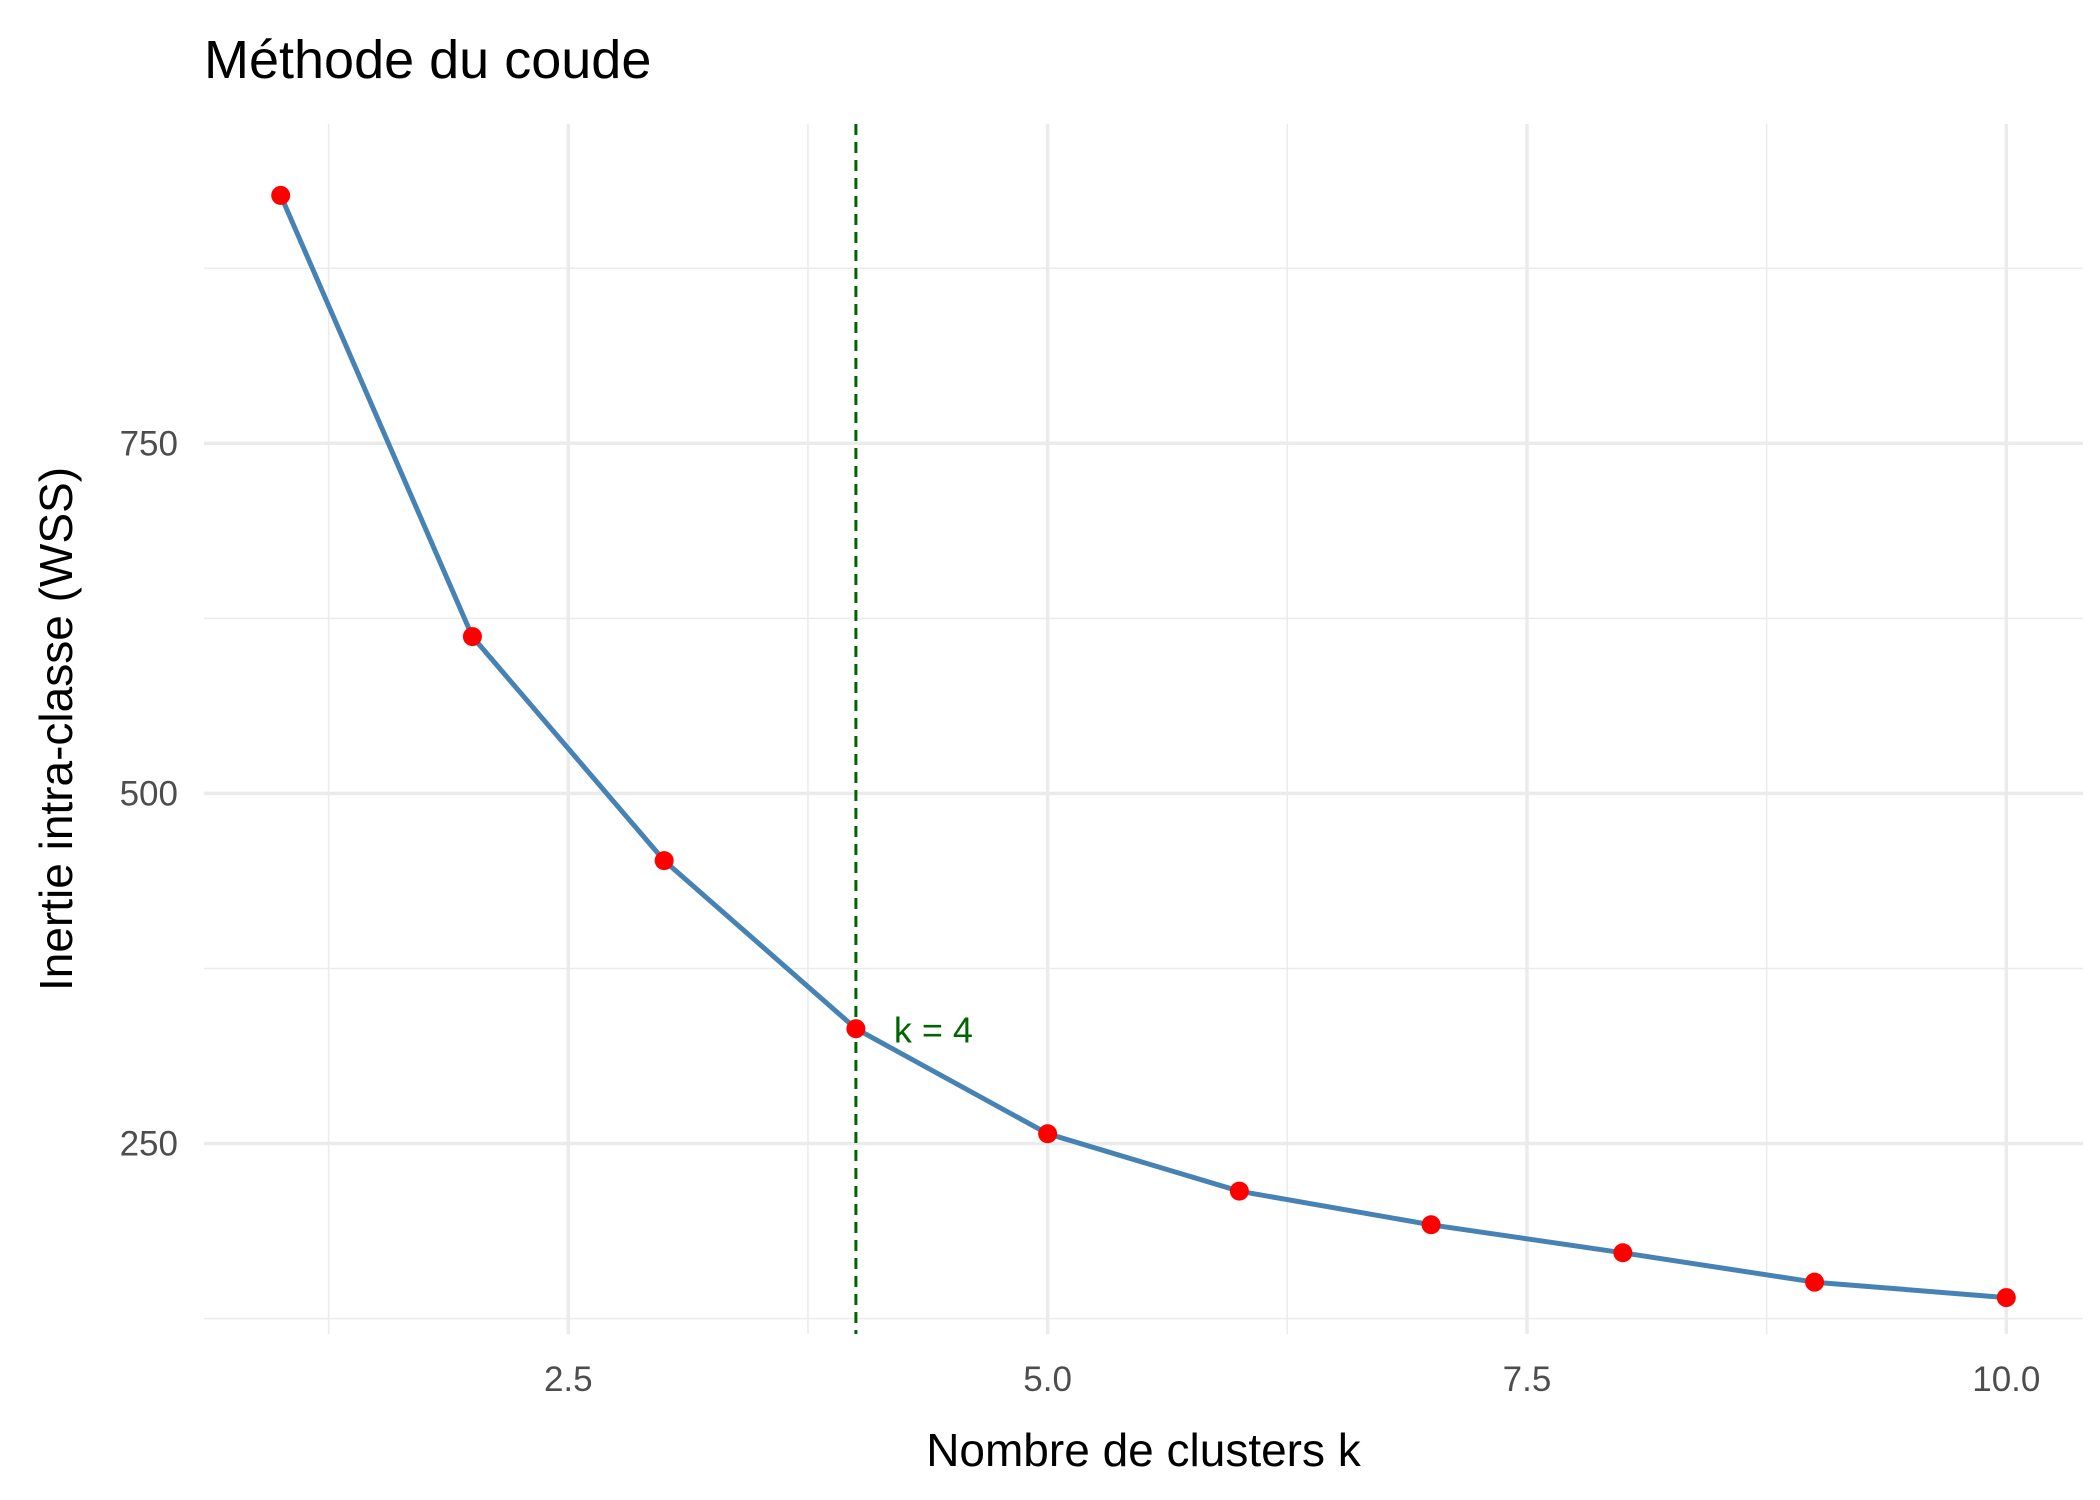 This screenshot has height=1500, width=2100. I want to click on x-tick-label: 10.0, so click(2006, 1379).